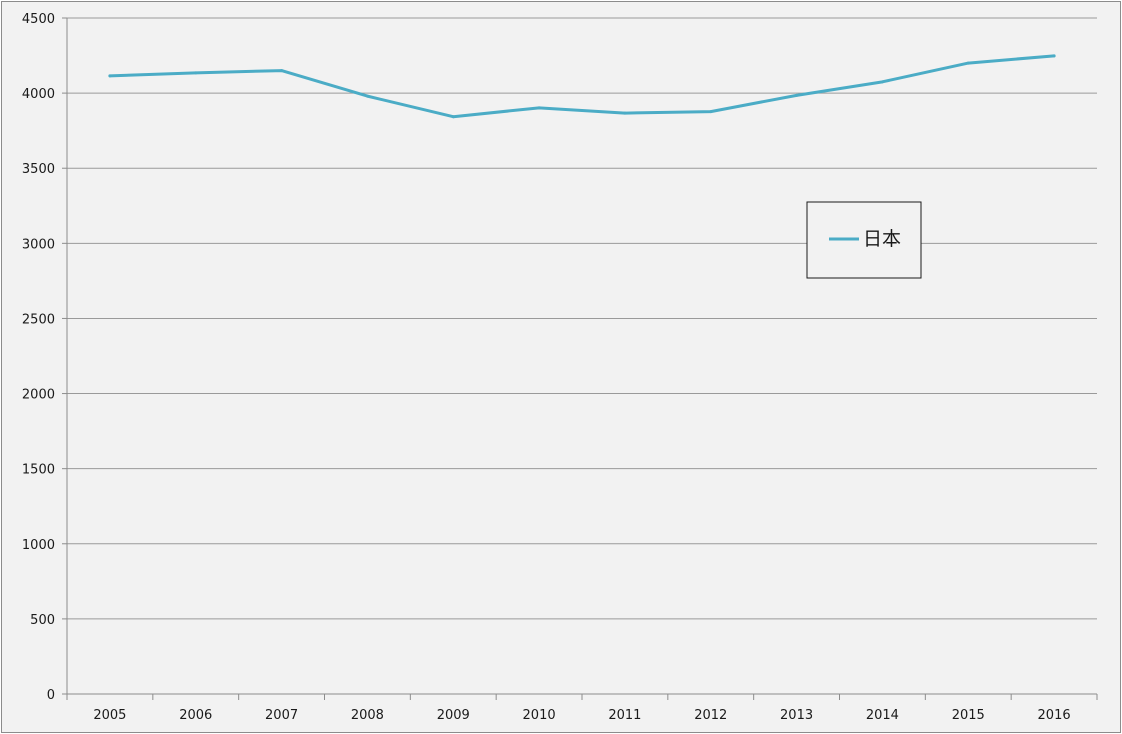 This screenshot has width=1122, height=734. I want to click on y-tick-label: 0, so click(51, 695).